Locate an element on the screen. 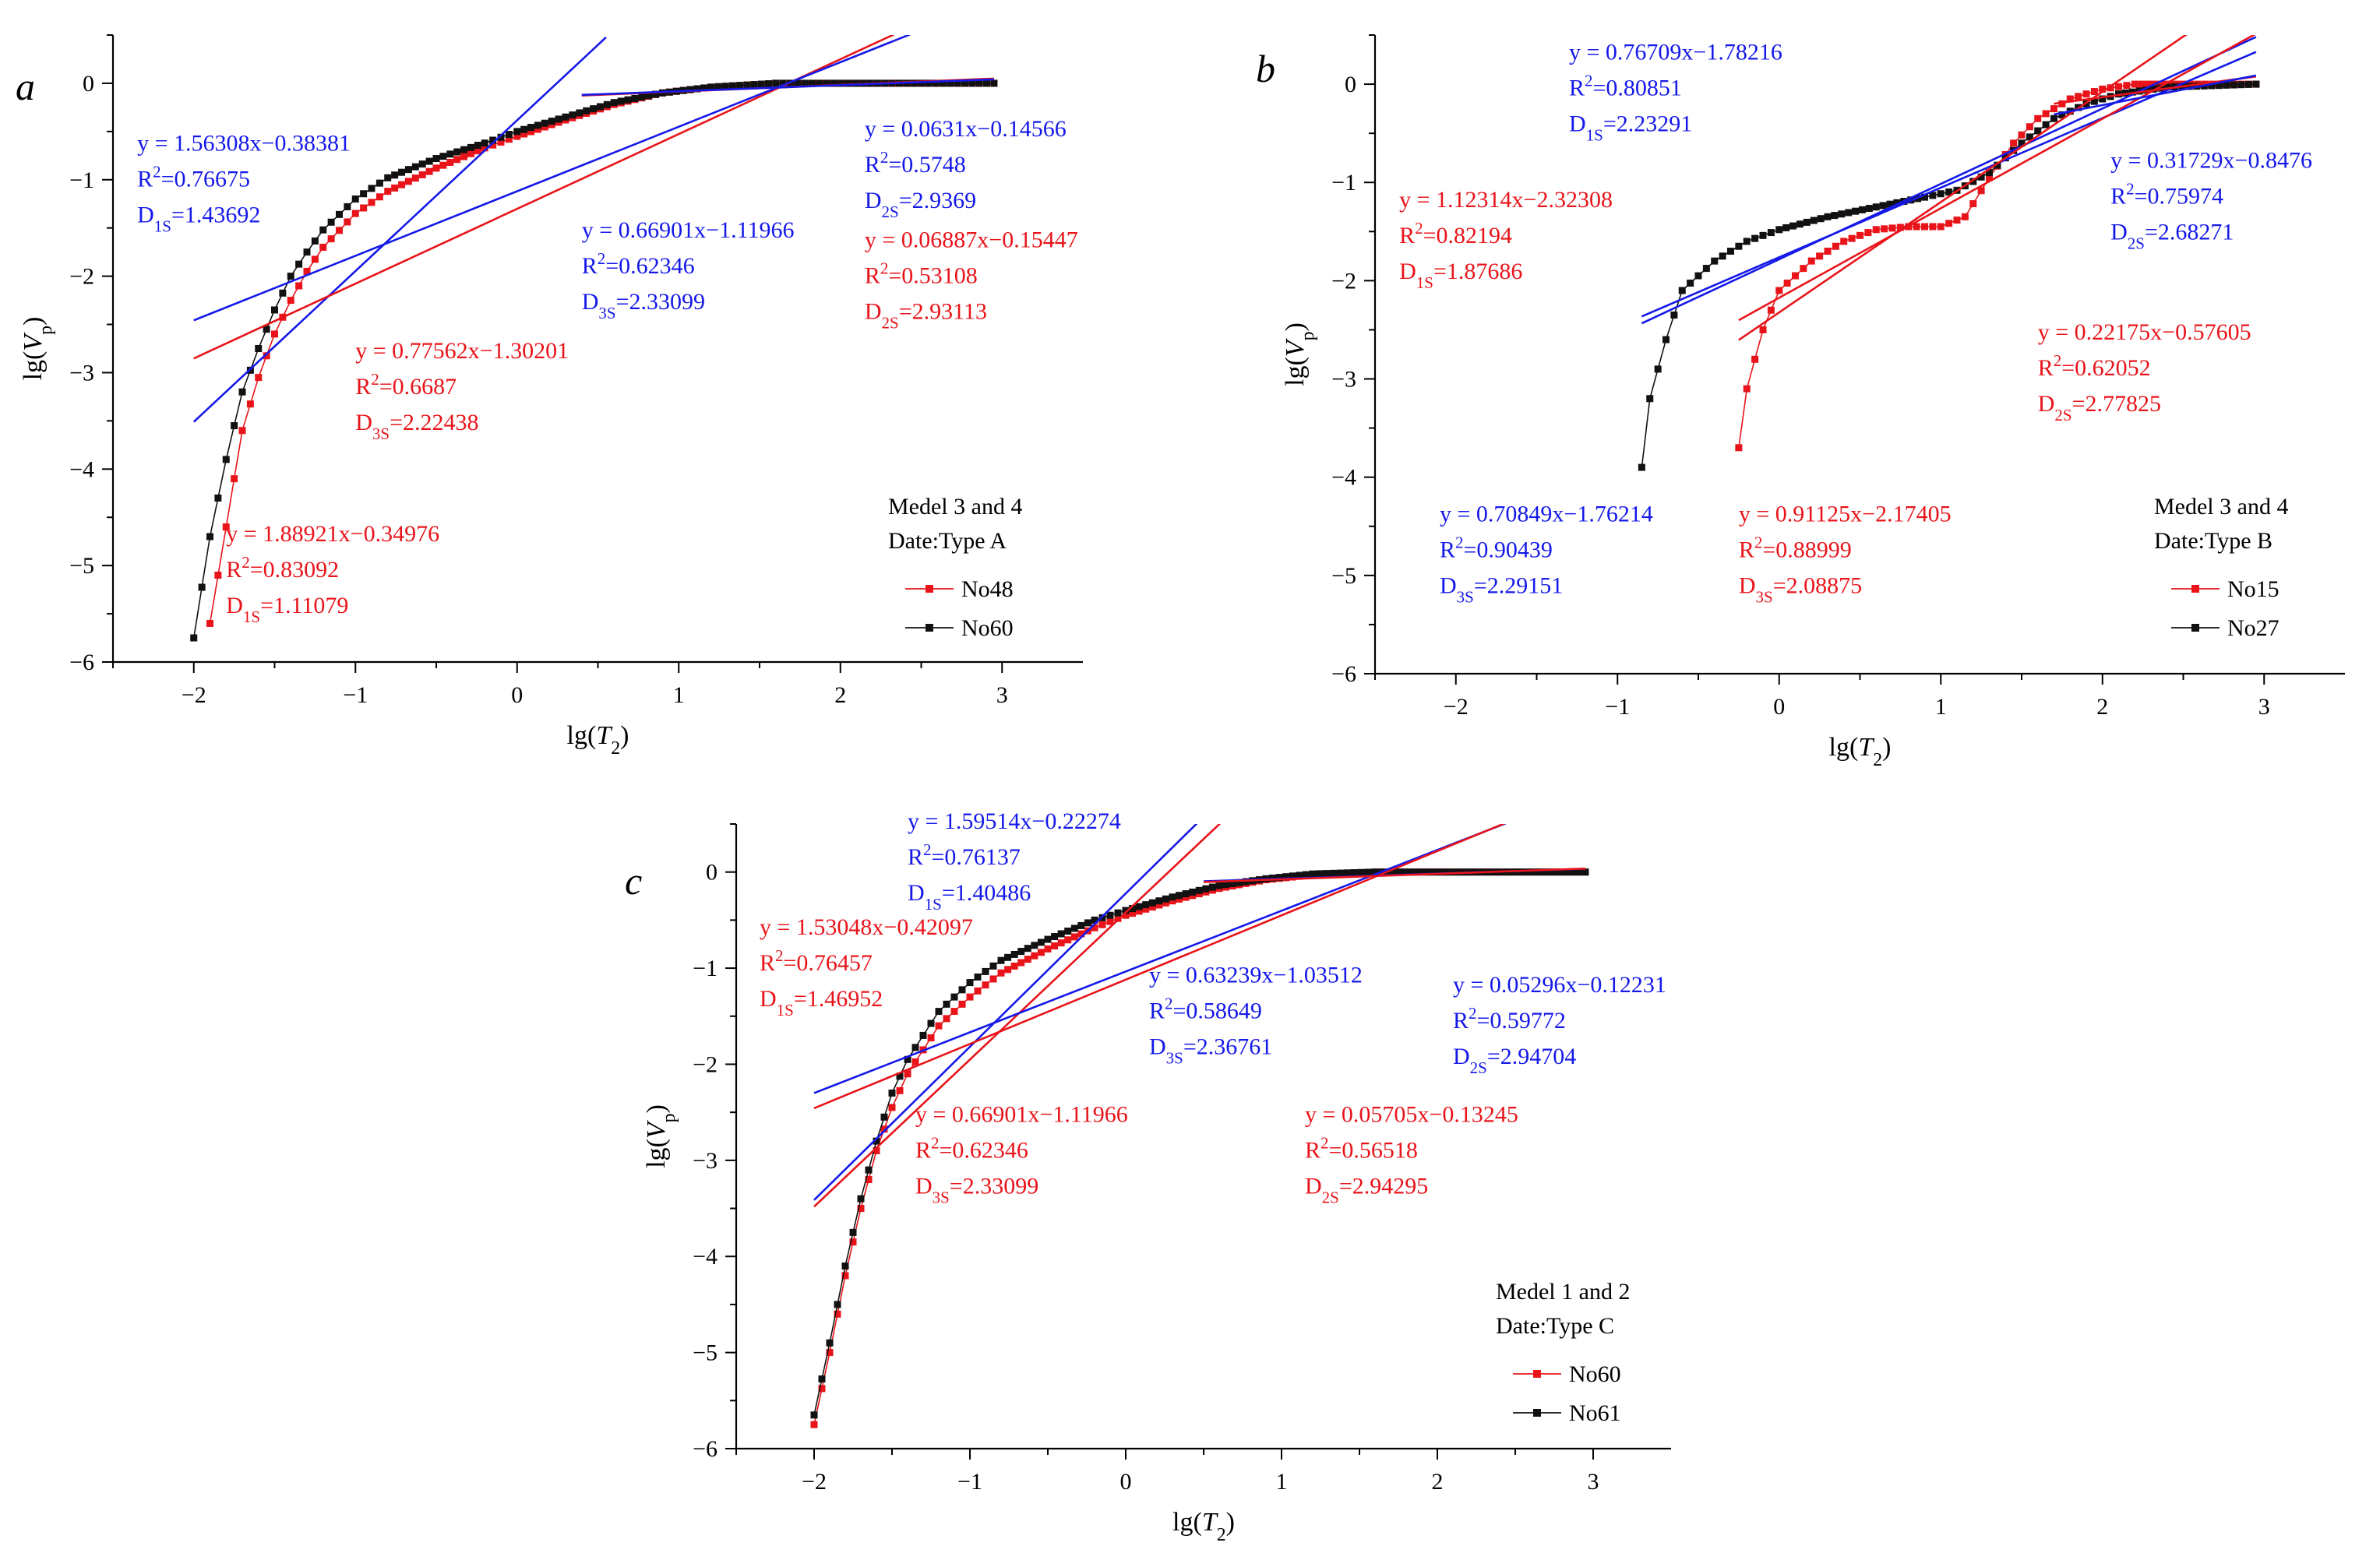  x-tick-label: 2 is located at coordinates (2102, 707).